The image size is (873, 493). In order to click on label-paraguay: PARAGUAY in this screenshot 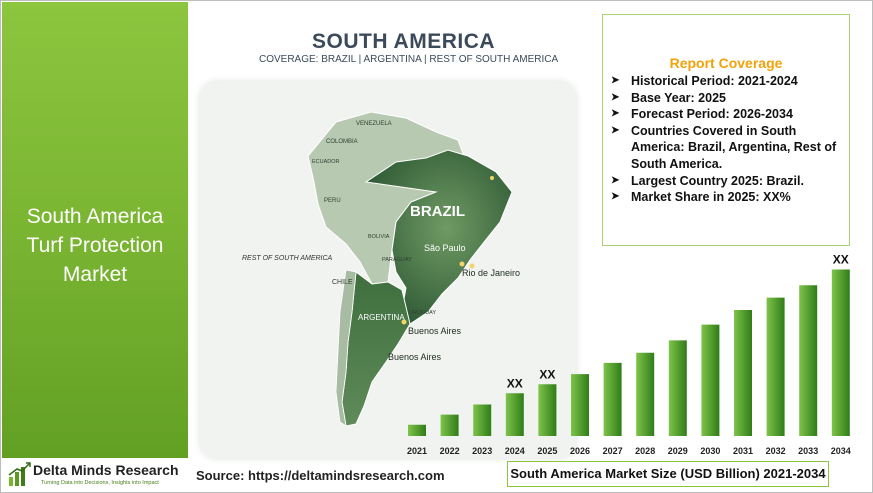, I will do `click(397, 260)`.